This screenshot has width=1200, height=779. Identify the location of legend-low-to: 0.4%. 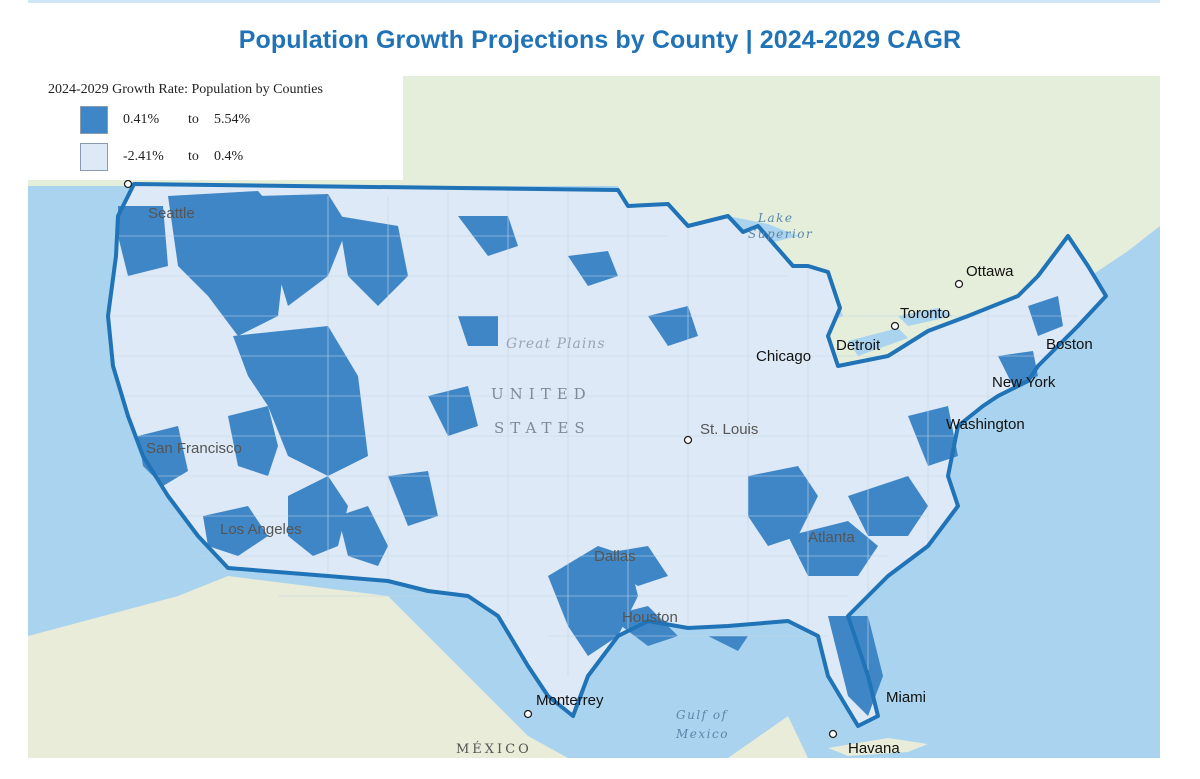
(229, 156).